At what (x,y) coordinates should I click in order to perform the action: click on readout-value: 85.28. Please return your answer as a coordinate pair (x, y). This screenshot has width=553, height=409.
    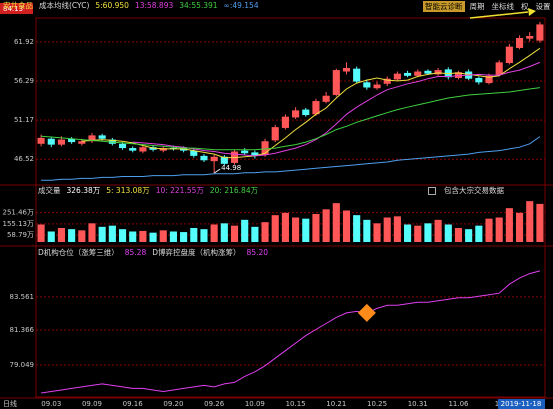
    Looking at the image, I should click on (135, 252).